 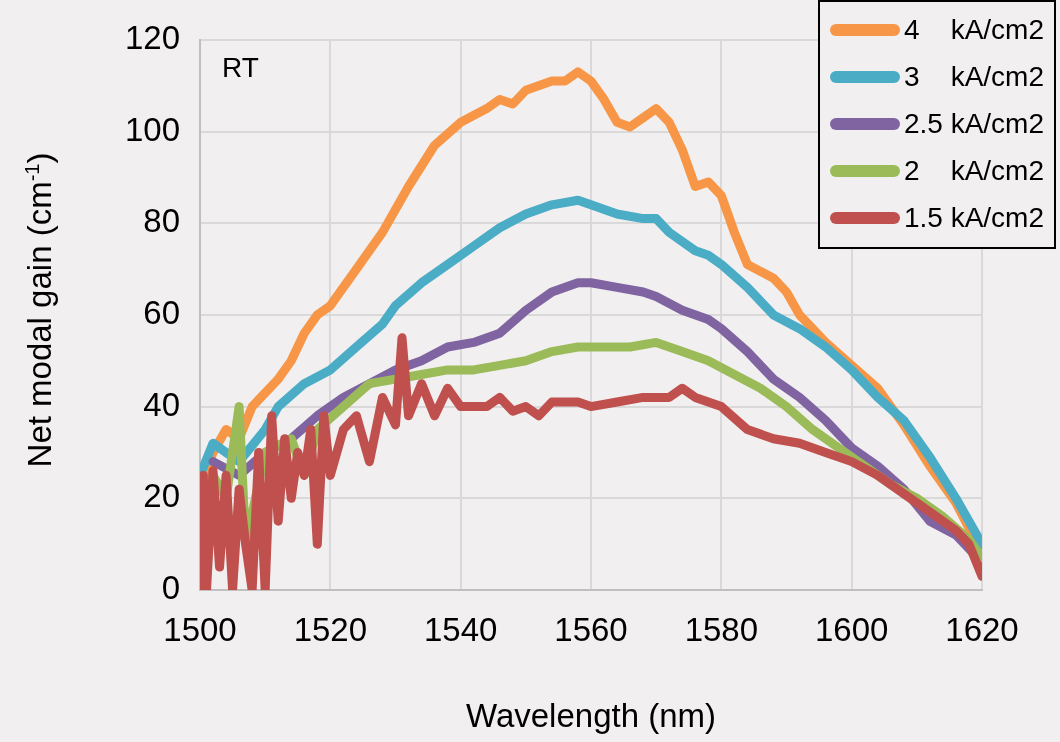 What do you see at coordinates (973, 29) in the screenshot?
I see `legend-label: 4 kA/cm2` at bounding box center [973, 29].